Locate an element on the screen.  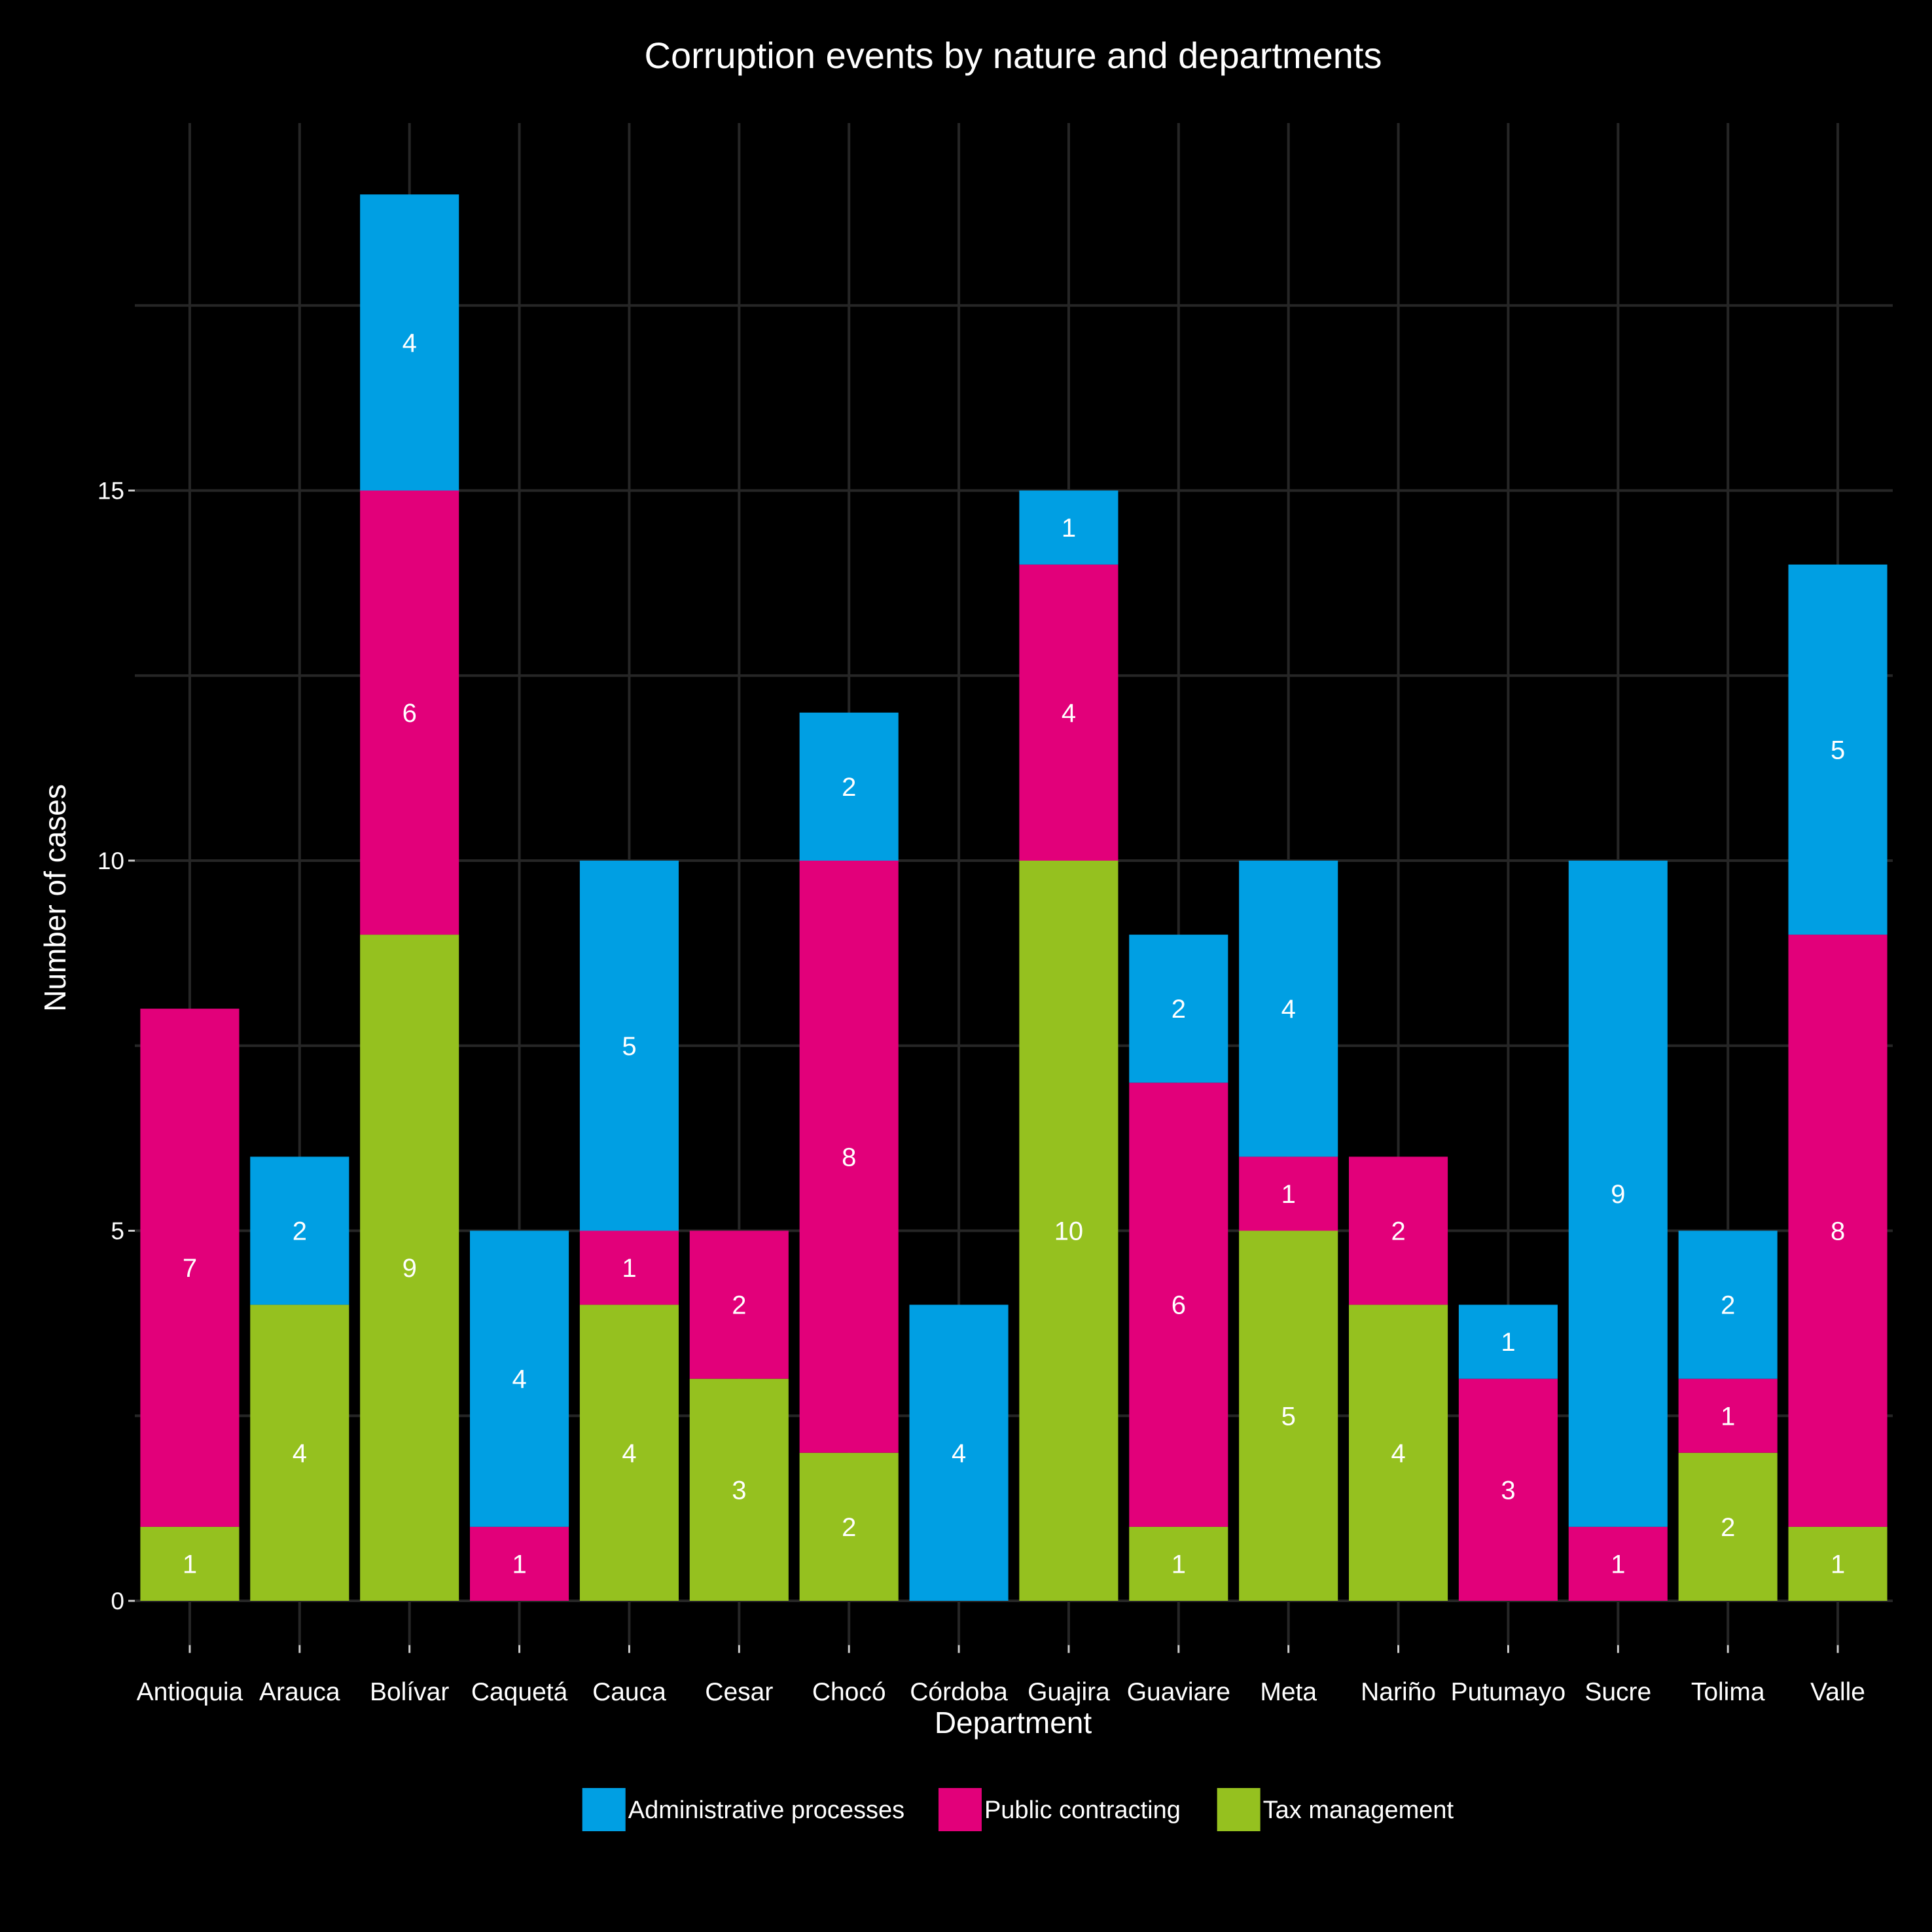
y-tick-label: 15 is located at coordinates (111, 491).